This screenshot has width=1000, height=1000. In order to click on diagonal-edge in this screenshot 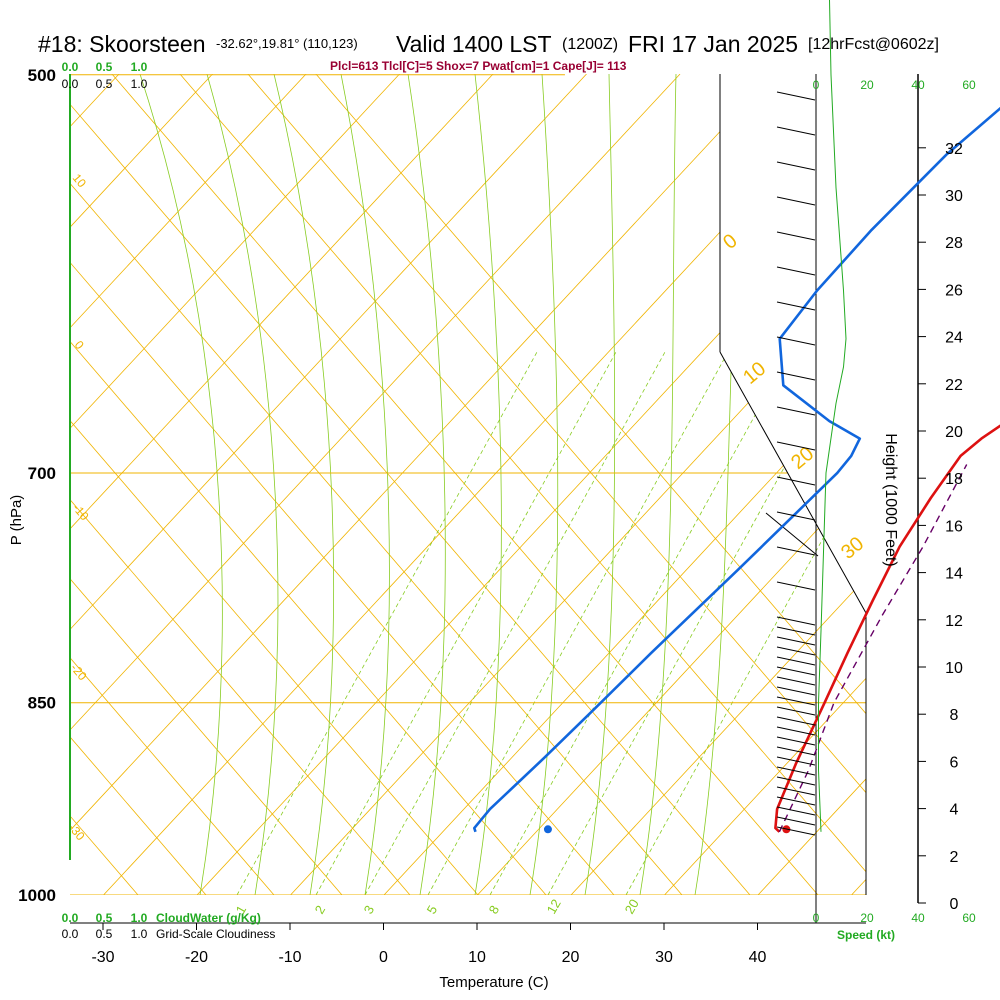, I will do `click(793, 623)`.